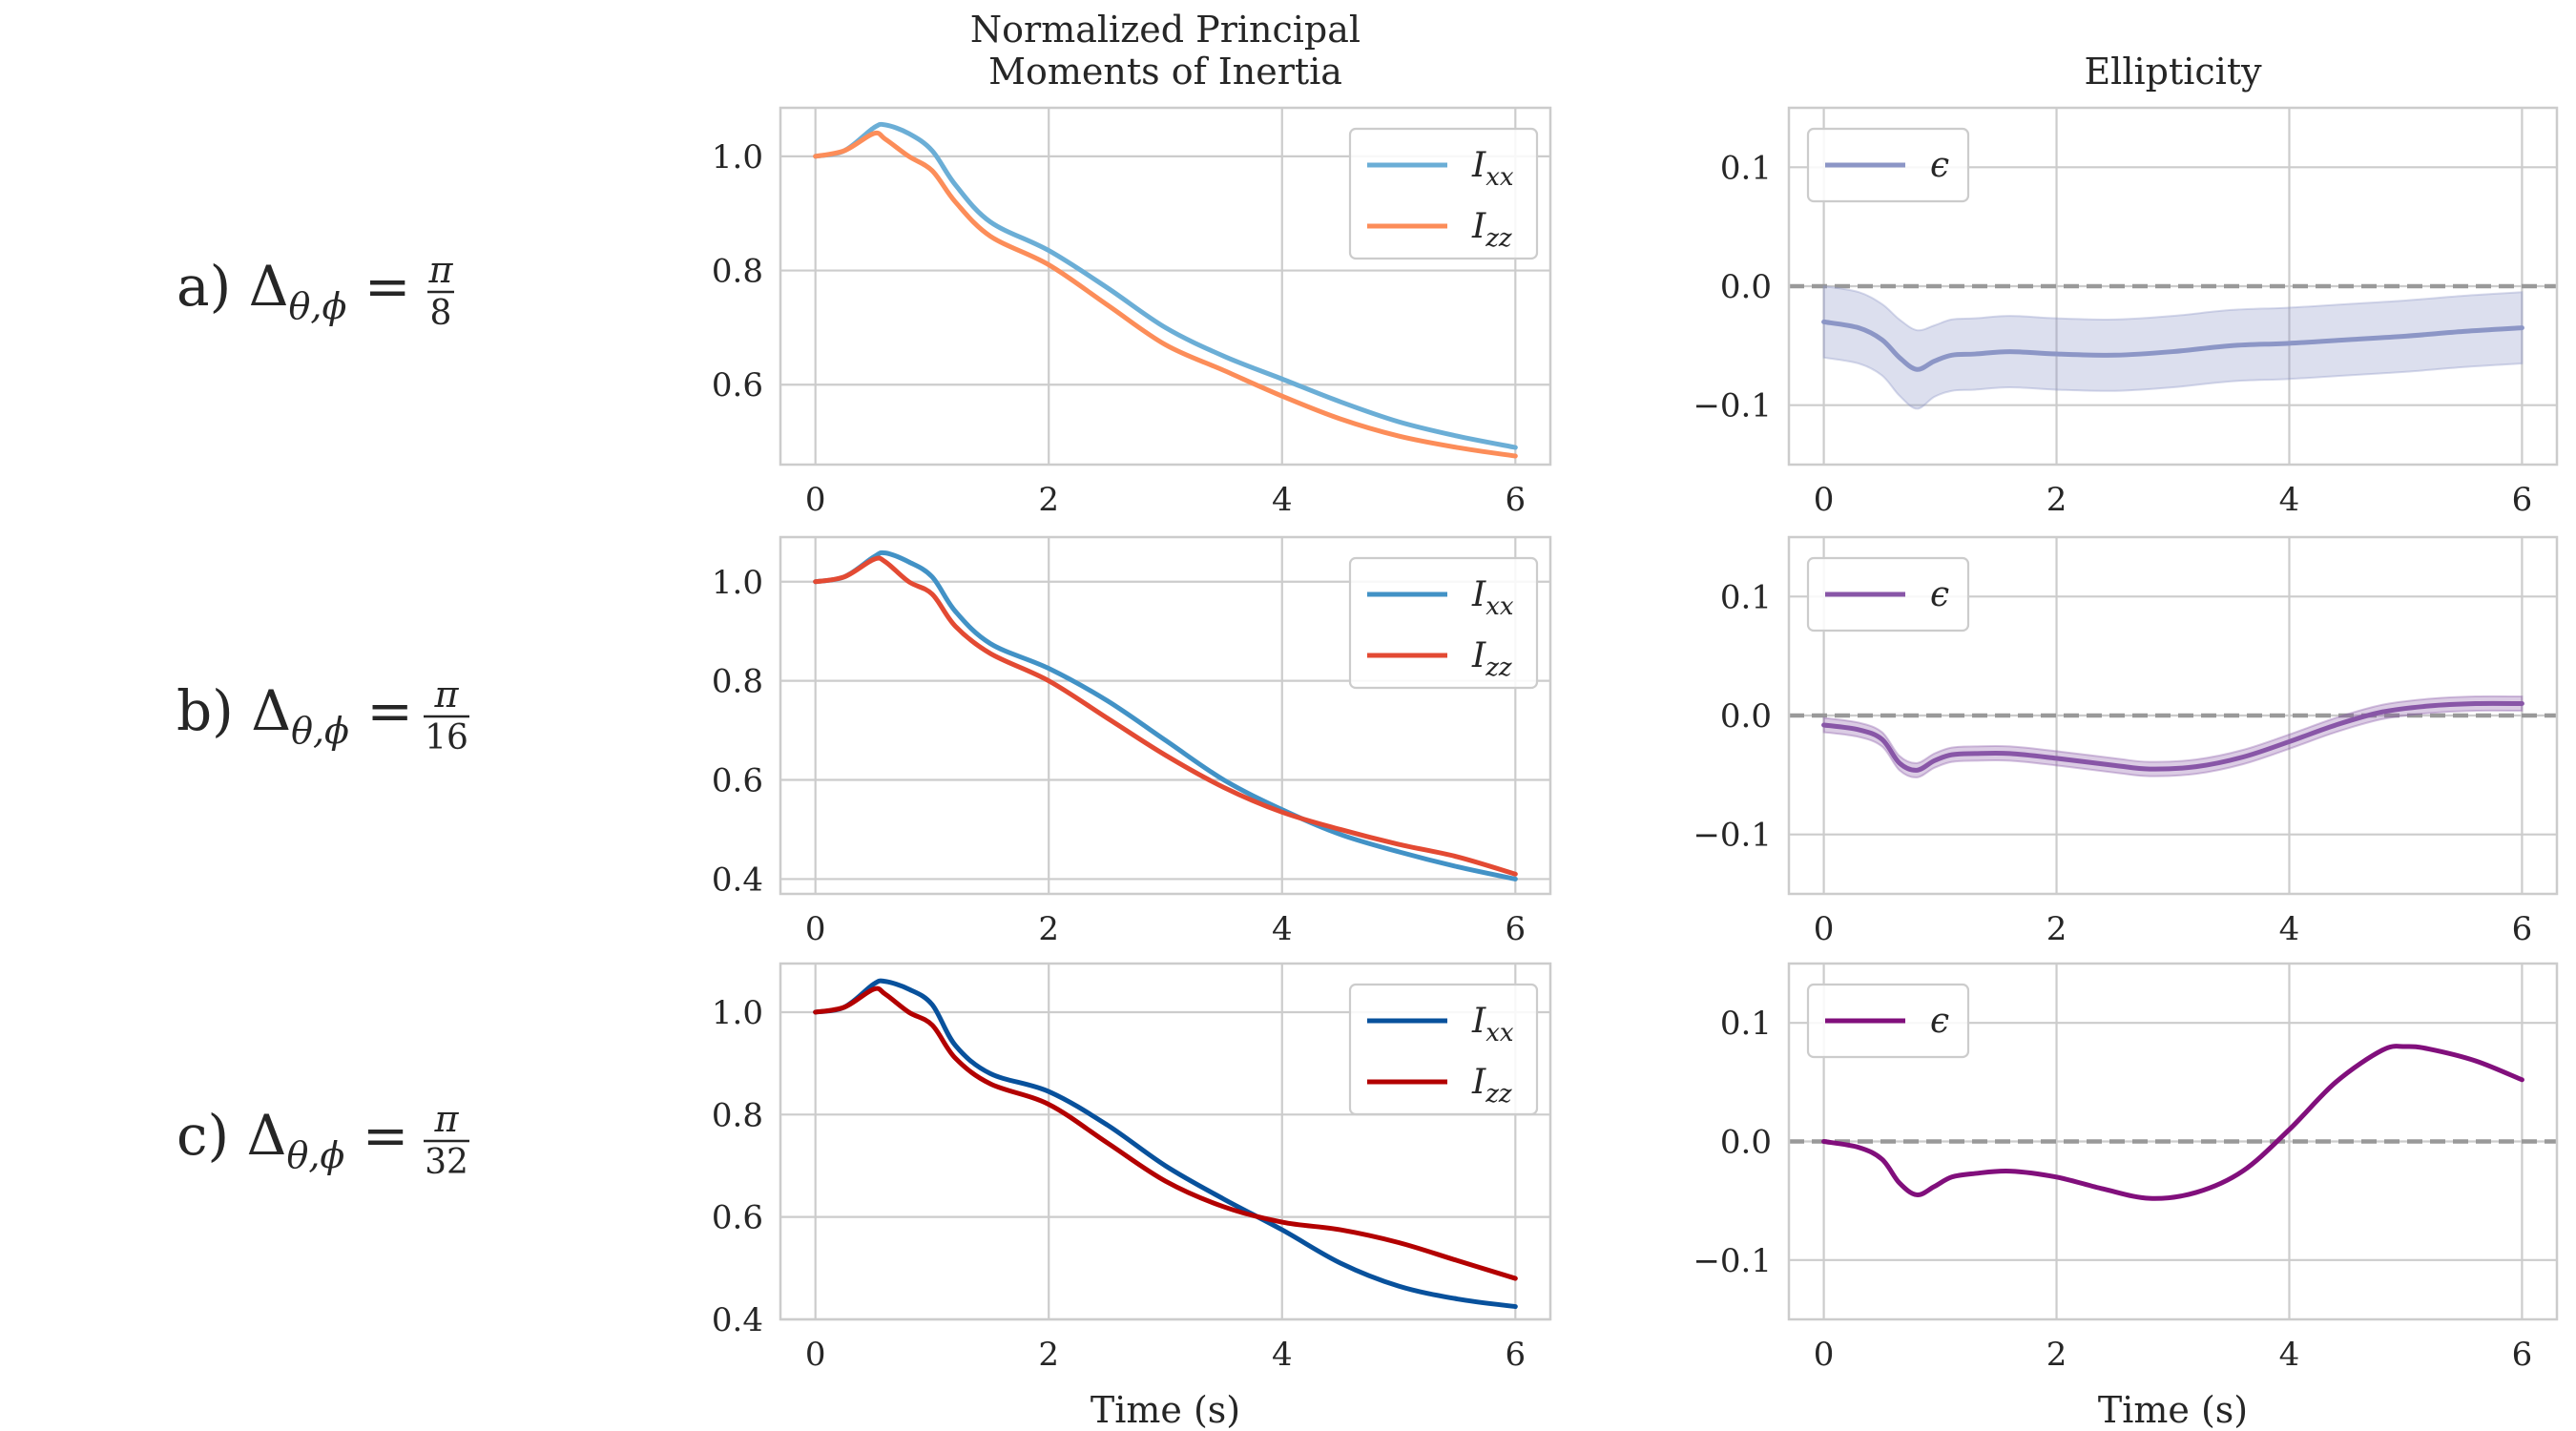  Describe the element at coordinates (2173, 72) in the screenshot. I see `column-title-ellipticity: Ellipticity` at that location.